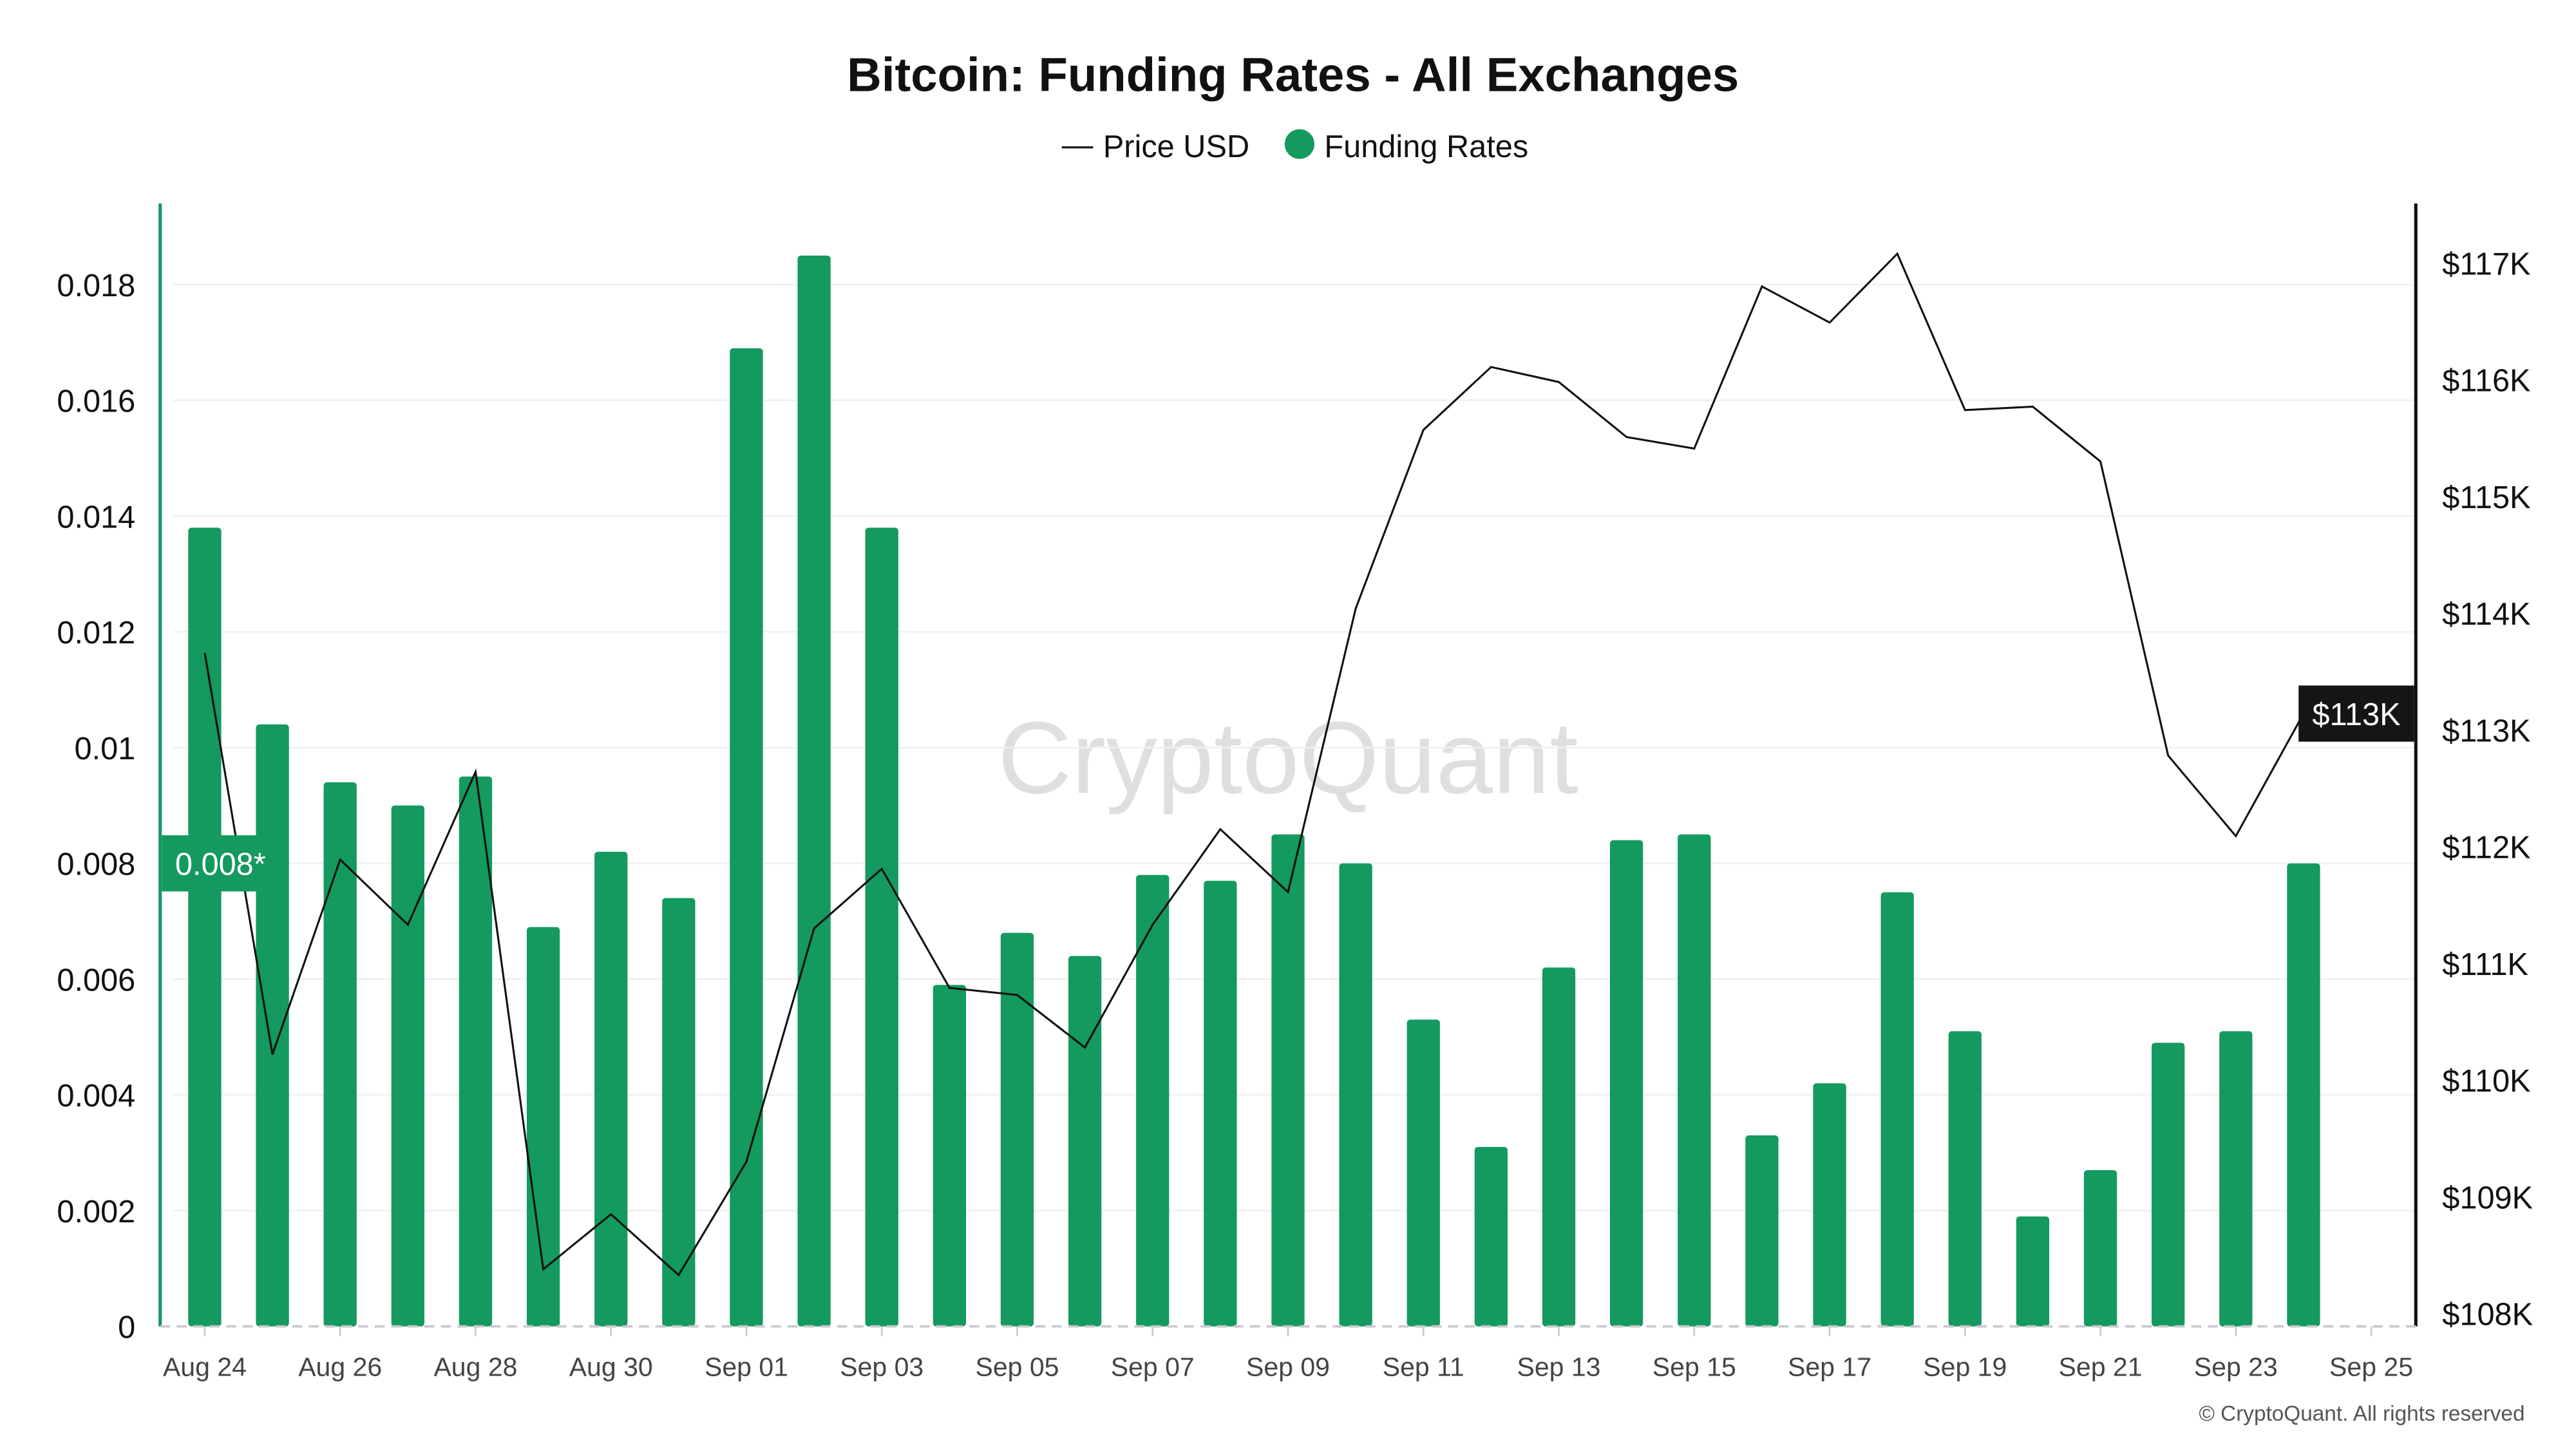 This screenshot has height=1449, width=2576. I want to click on left-tick-label: 0.014, so click(96, 517).